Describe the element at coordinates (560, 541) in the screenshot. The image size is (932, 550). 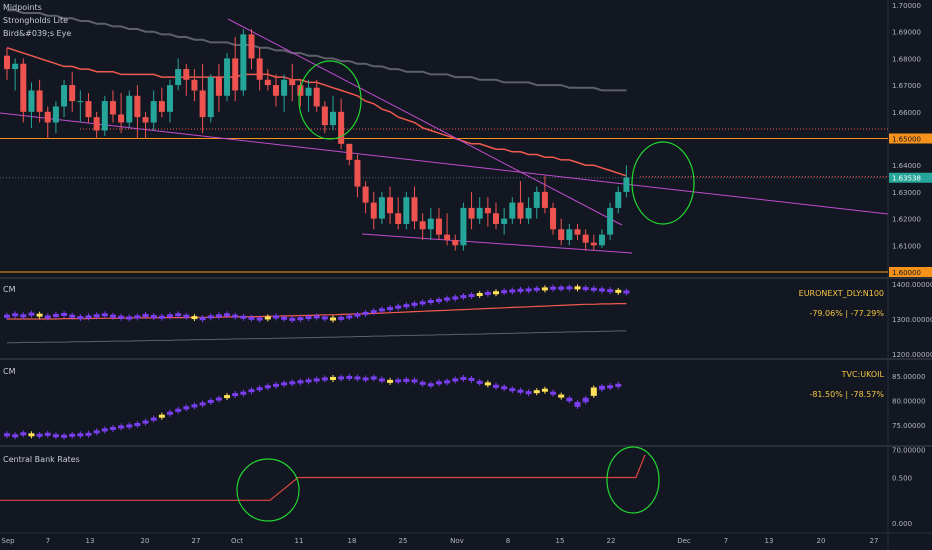
I see `time-tick-label: 15` at that location.